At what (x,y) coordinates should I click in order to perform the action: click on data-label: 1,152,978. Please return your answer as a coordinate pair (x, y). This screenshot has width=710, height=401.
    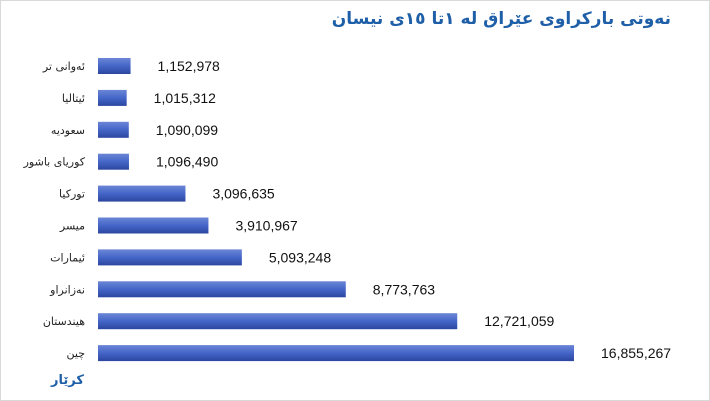
    Looking at the image, I should click on (189, 66).